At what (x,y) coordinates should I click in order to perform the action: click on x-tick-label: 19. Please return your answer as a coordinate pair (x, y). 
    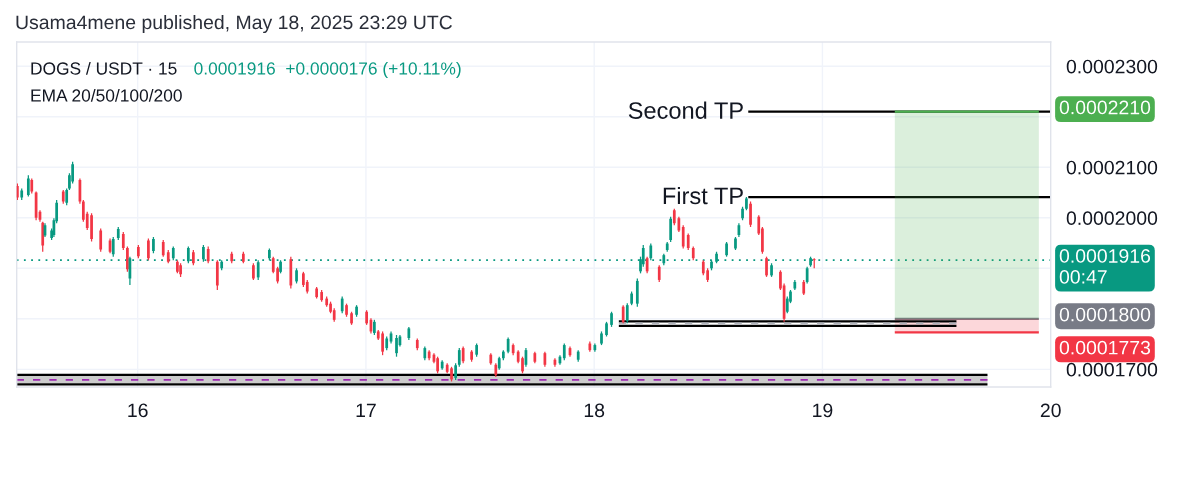
    Looking at the image, I should click on (823, 410).